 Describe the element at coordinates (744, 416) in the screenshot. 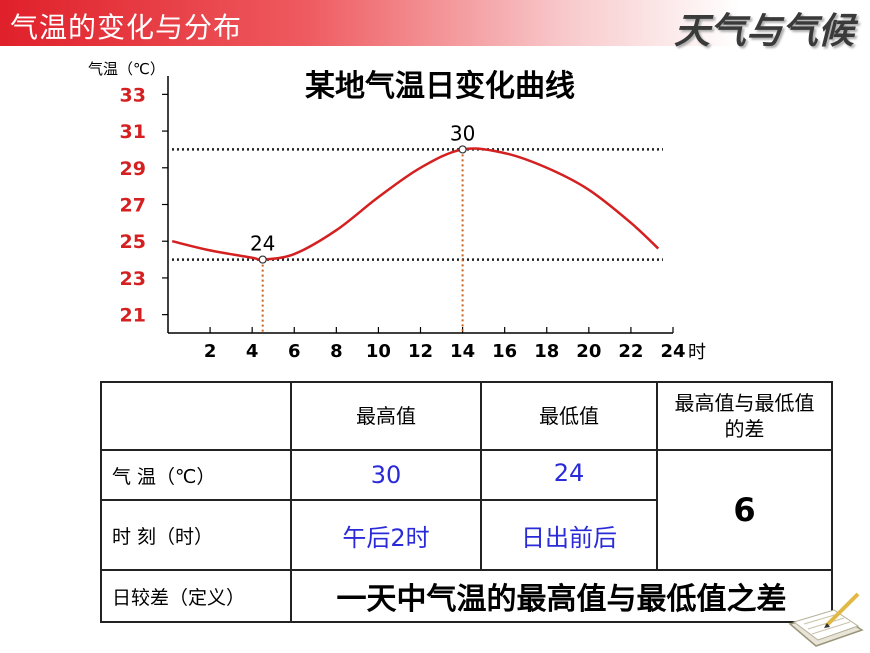

I see `header-diff: 最高值与最低值的差` at that location.